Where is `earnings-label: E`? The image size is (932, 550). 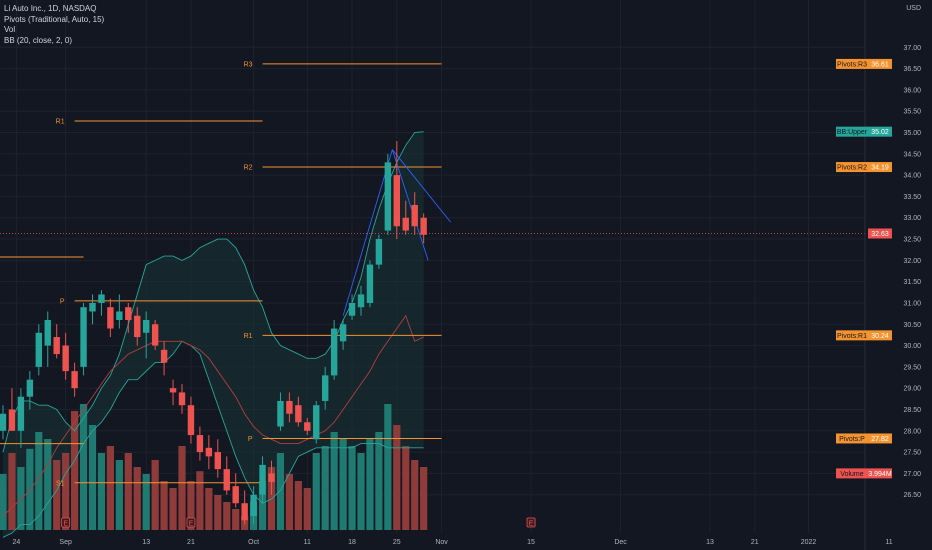 earnings-label: E is located at coordinates (65, 524).